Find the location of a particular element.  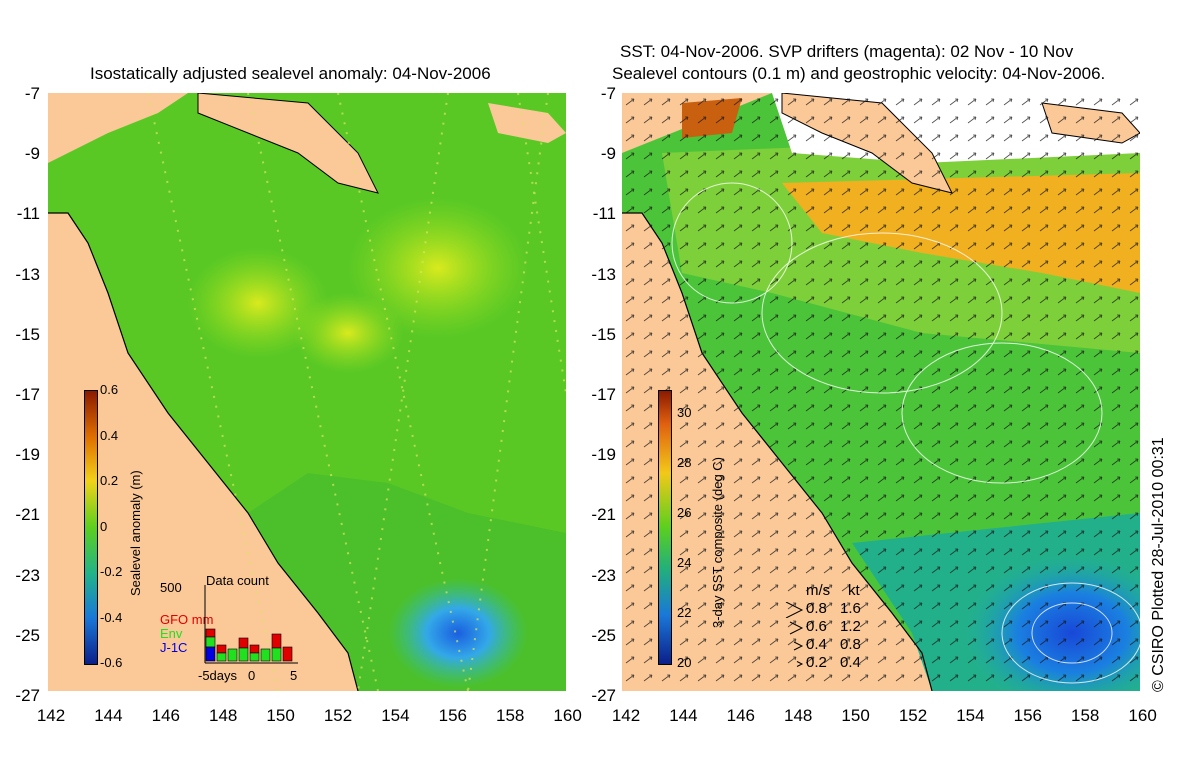

velocity-legend-ms-value: 0.6 is located at coordinates (816, 626).